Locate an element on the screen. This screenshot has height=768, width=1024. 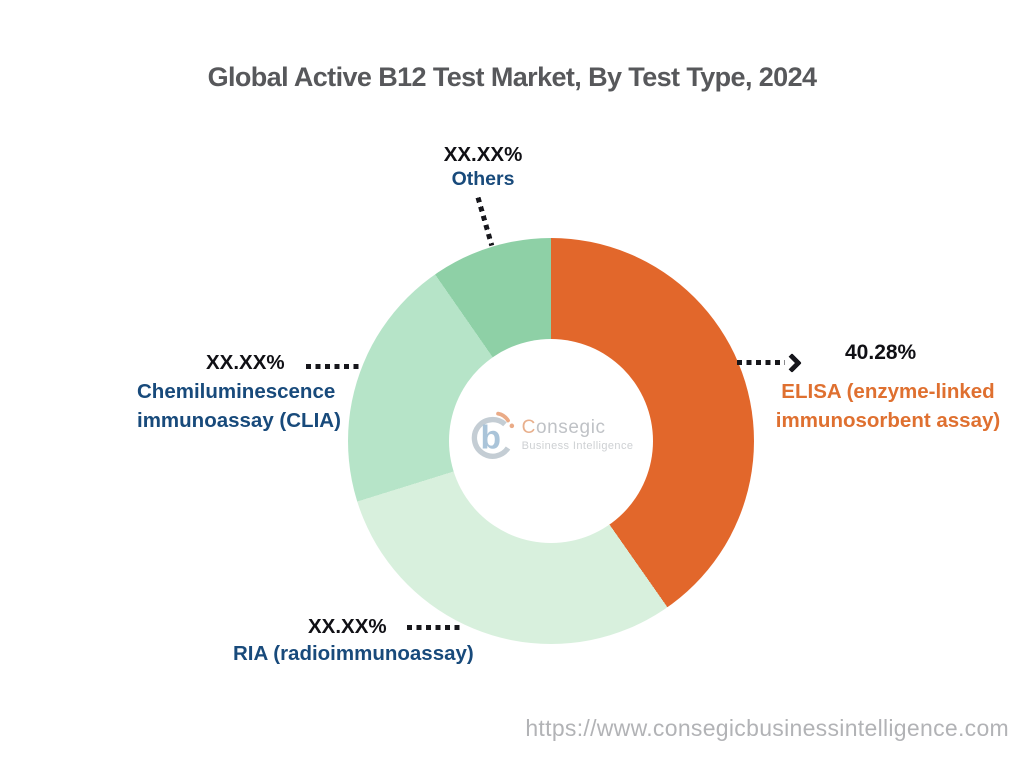
leader-line-ria is located at coordinates (435, 627).